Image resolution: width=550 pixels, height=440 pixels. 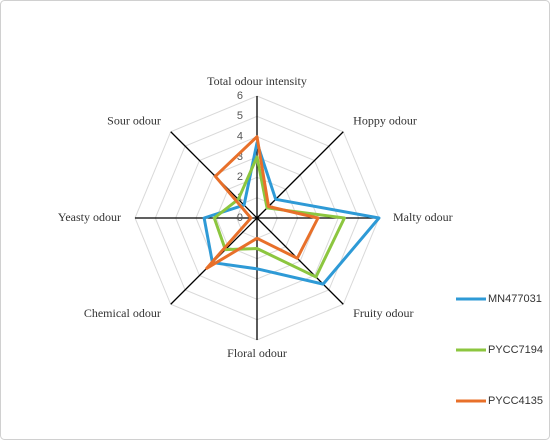 I want to click on r-tick-label: 4, so click(x=240, y=137).